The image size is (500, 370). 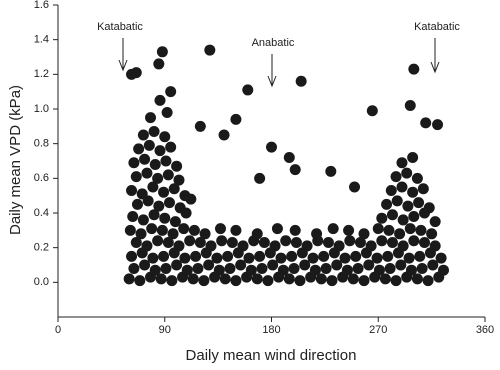 What do you see at coordinates (41, 282) in the screenshot?
I see `y-tick-label: 0.0` at bounding box center [41, 282].